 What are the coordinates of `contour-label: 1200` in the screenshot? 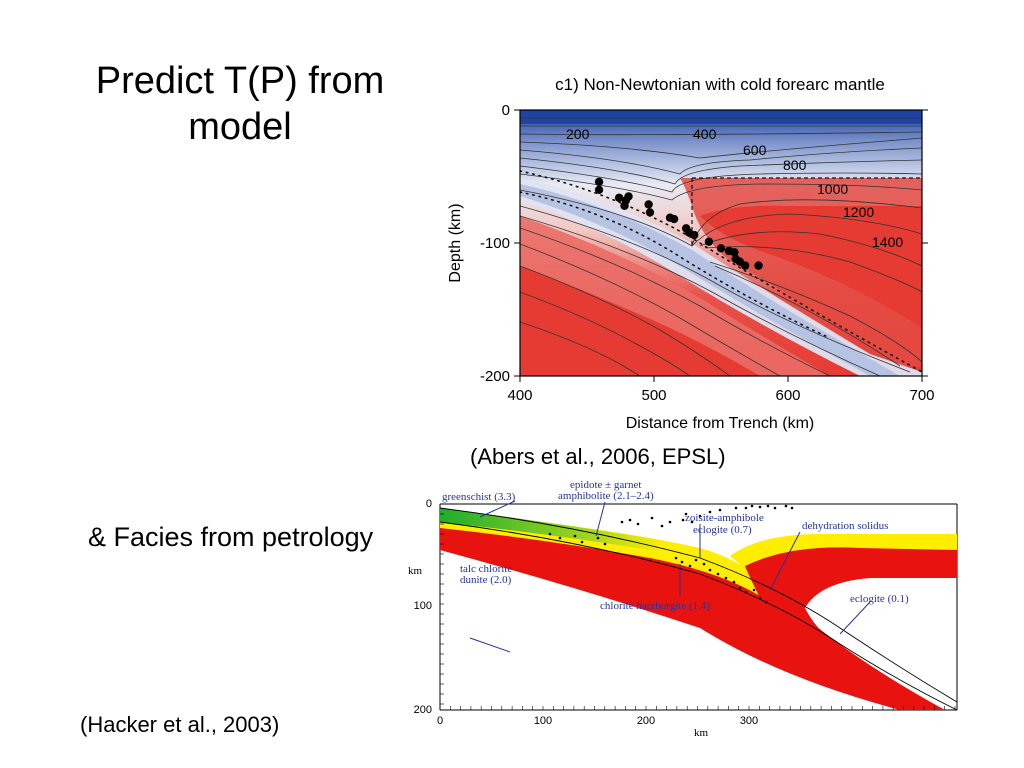 It's located at (858, 212).